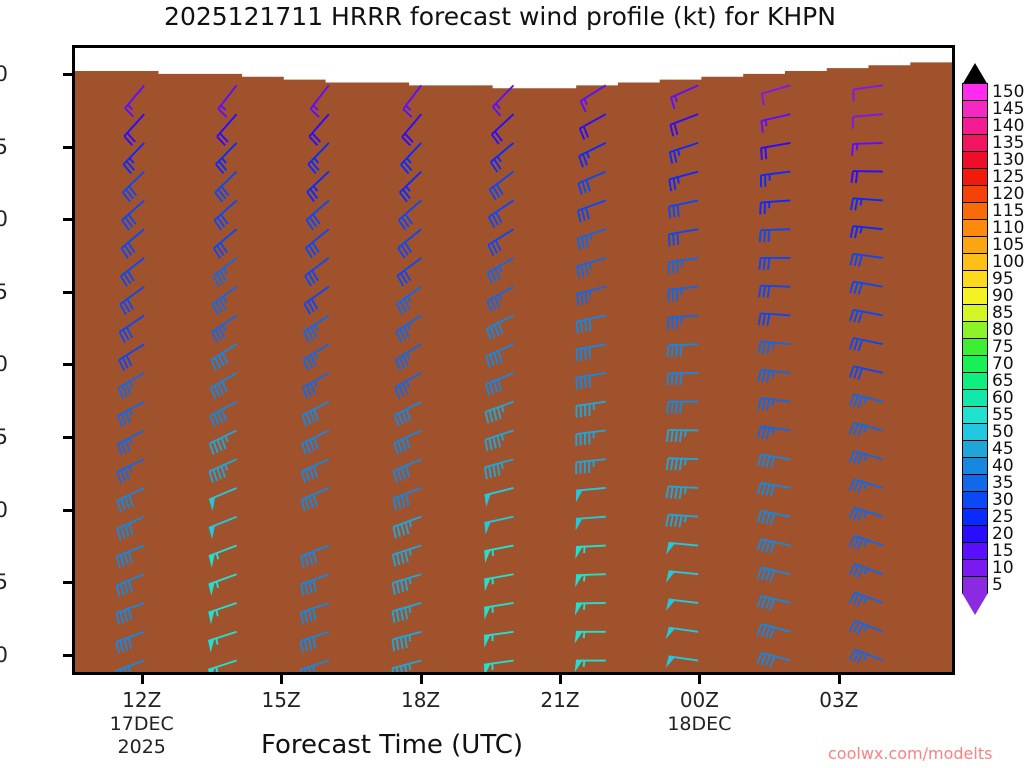 The height and width of the screenshot is (768, 1024). What do you see at coordinates (993, 211) in the screenshot?
I see `colorbar-cell: 115` at bounding box center [993, 211].